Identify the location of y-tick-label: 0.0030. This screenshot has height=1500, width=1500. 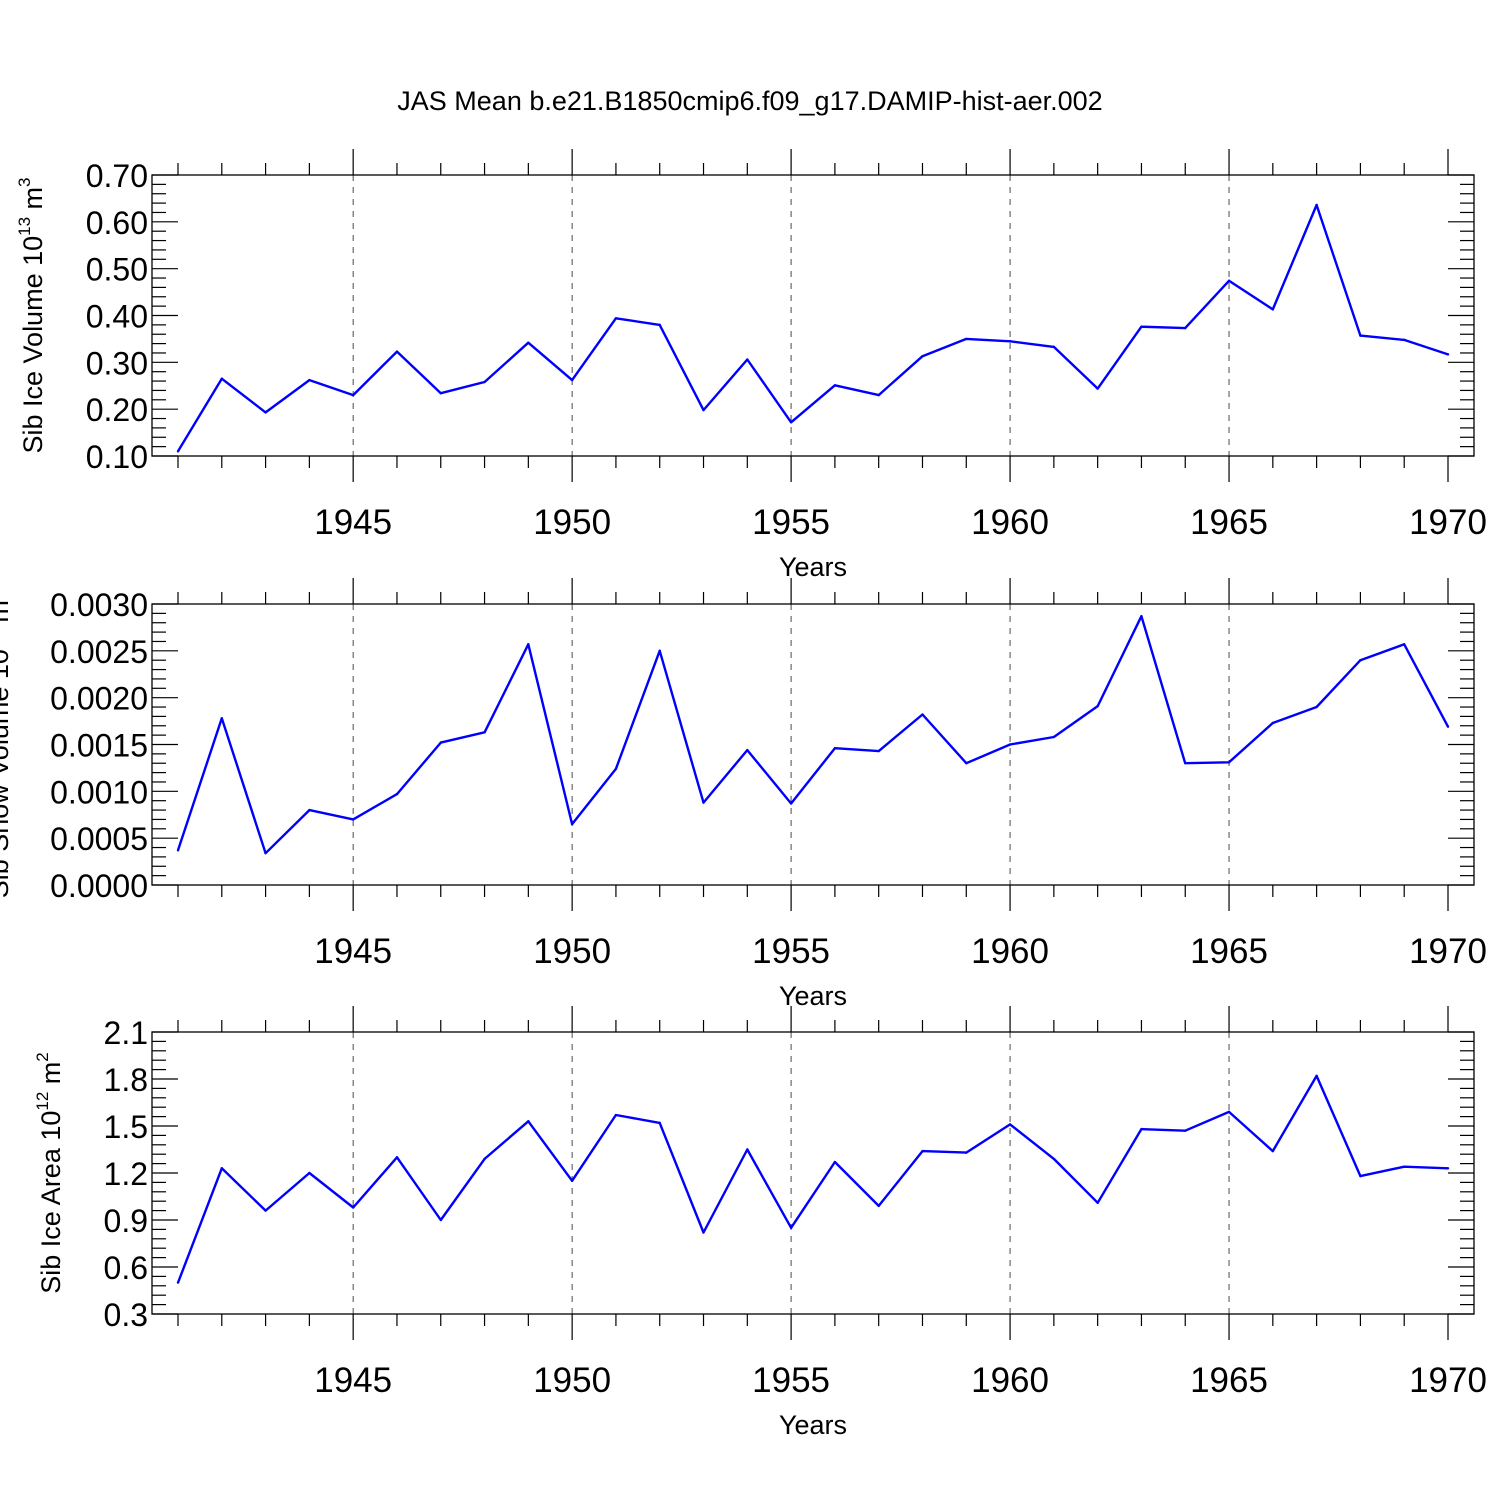
(99, 605).